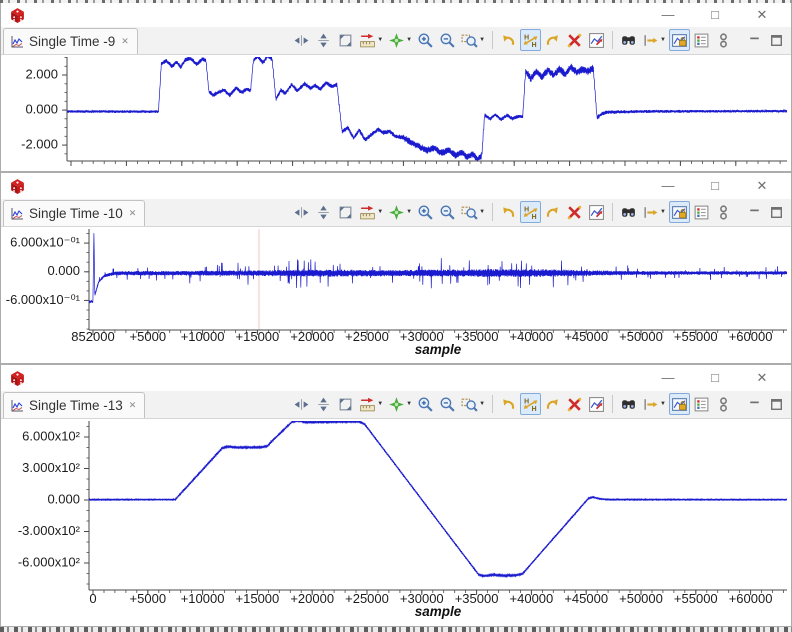 The image size is (792, 632). What do you see at coordinates (74, 213) in the screenshot?
I see `signal-tab: Single Time -10 ✕` at bounding box center [74, 213].